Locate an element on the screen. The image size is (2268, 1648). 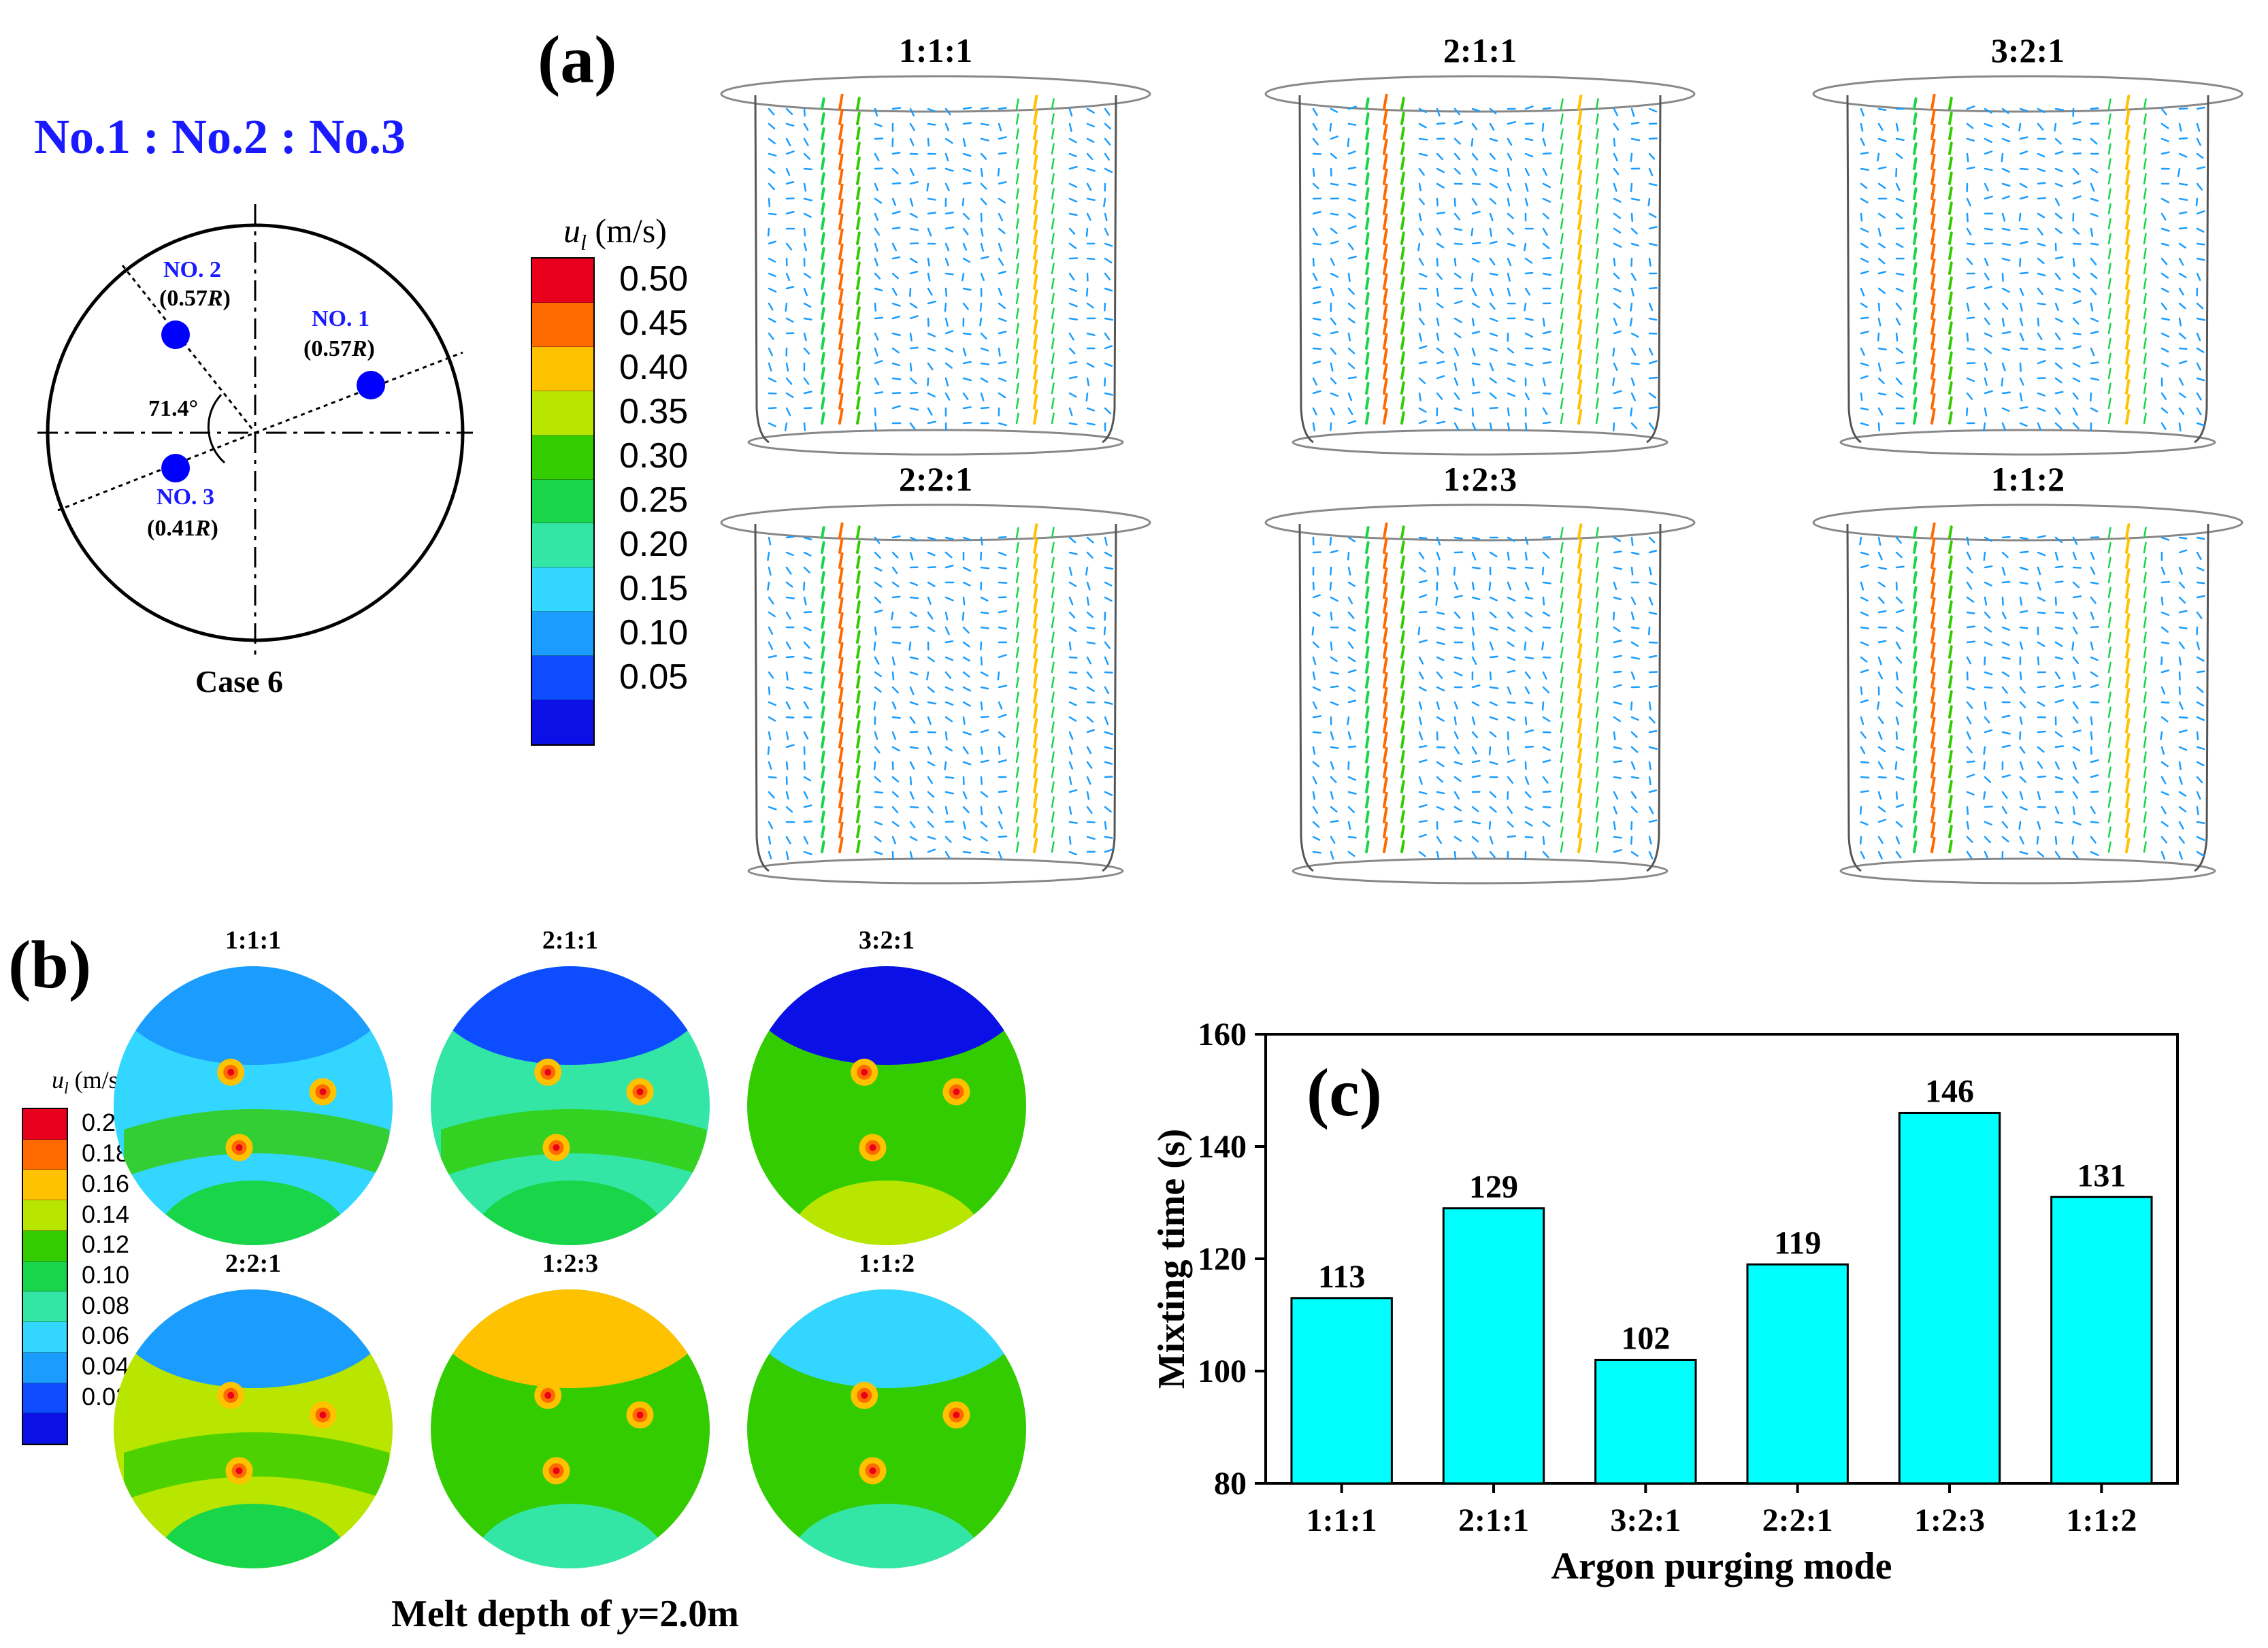
contour-plot-title: 2:1:1 is located at coordinates (570, 940).